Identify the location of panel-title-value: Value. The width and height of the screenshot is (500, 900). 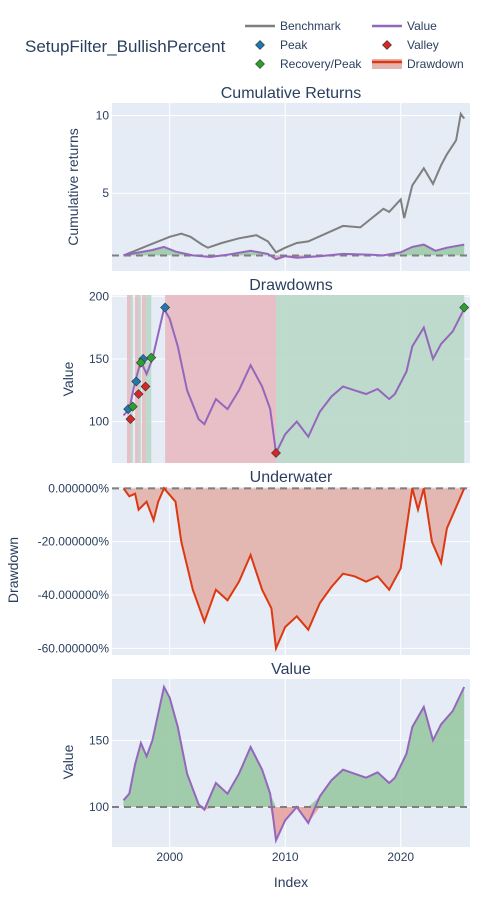
(291, 669).